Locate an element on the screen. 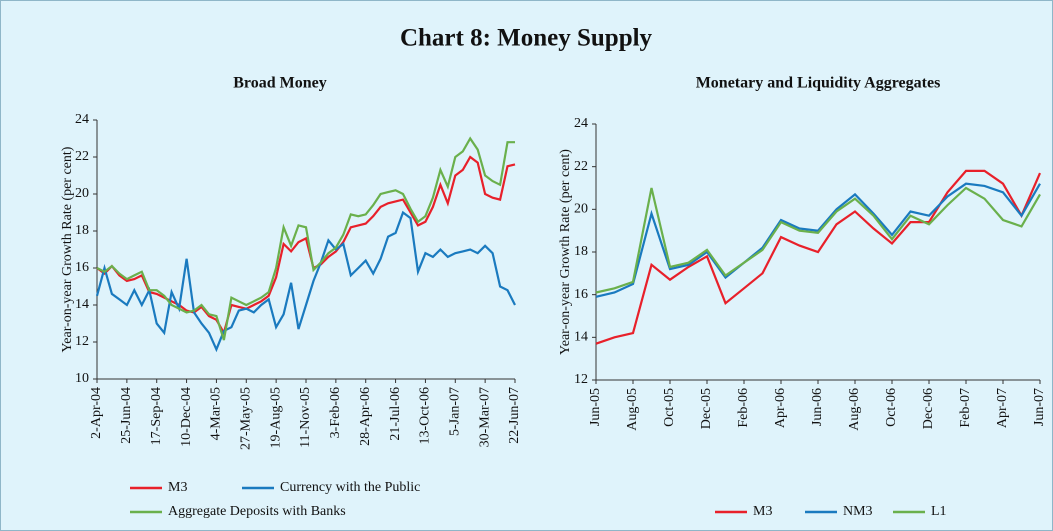  legend-label: Currency with the Public is located at coordinates (350, 487).